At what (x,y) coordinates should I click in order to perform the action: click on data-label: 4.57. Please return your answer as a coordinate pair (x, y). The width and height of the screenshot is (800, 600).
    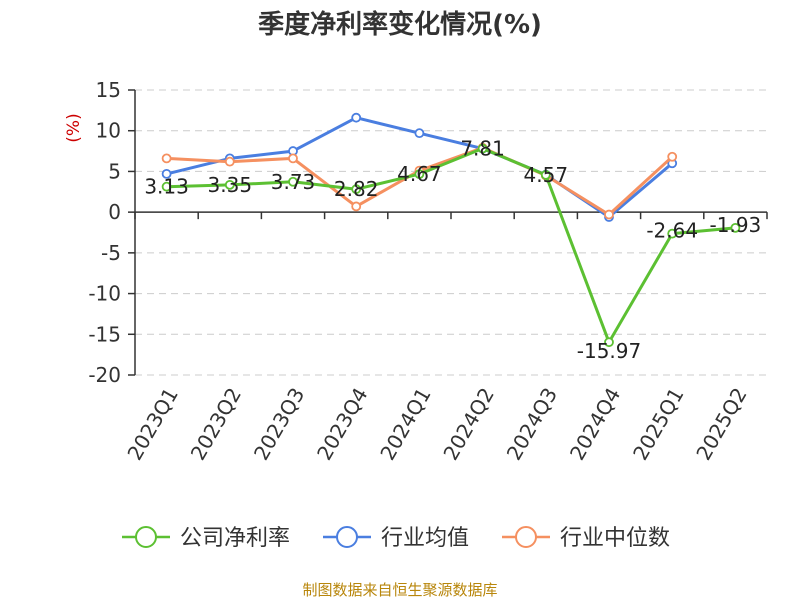
    Looking at the image, I should click on (546, 175).